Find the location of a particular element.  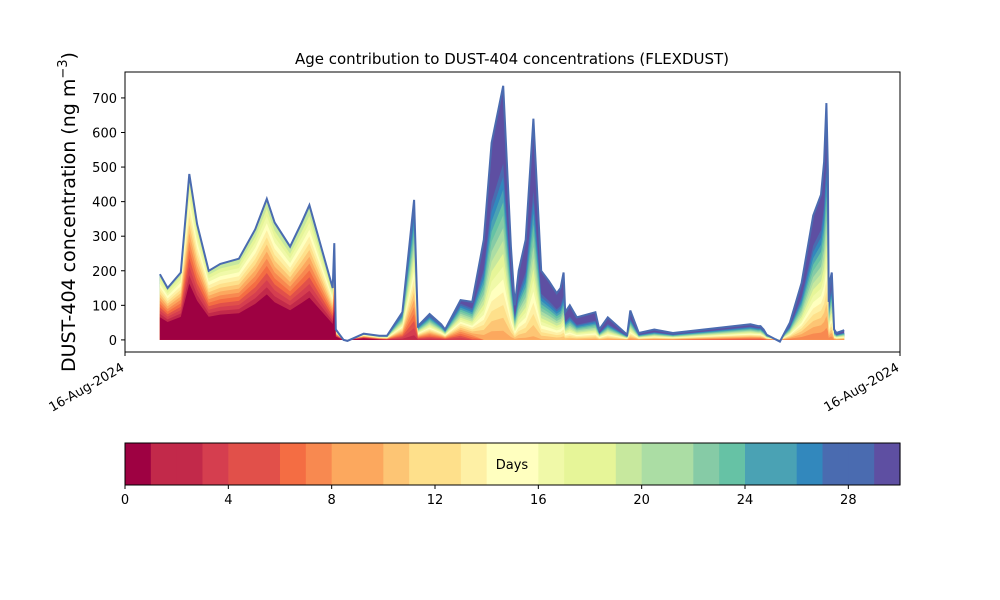

colorbar-tick-label: 28 is located at coordinates (848, 500).